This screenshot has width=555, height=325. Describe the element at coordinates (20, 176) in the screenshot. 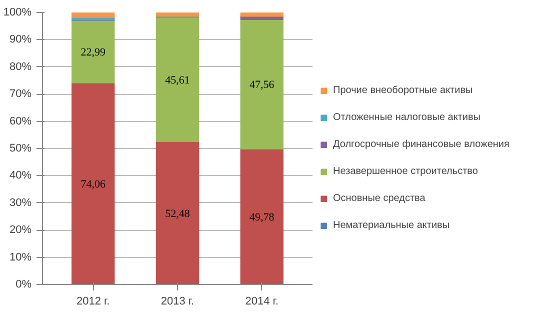

I see `y-tick-label: 40%` at that location.